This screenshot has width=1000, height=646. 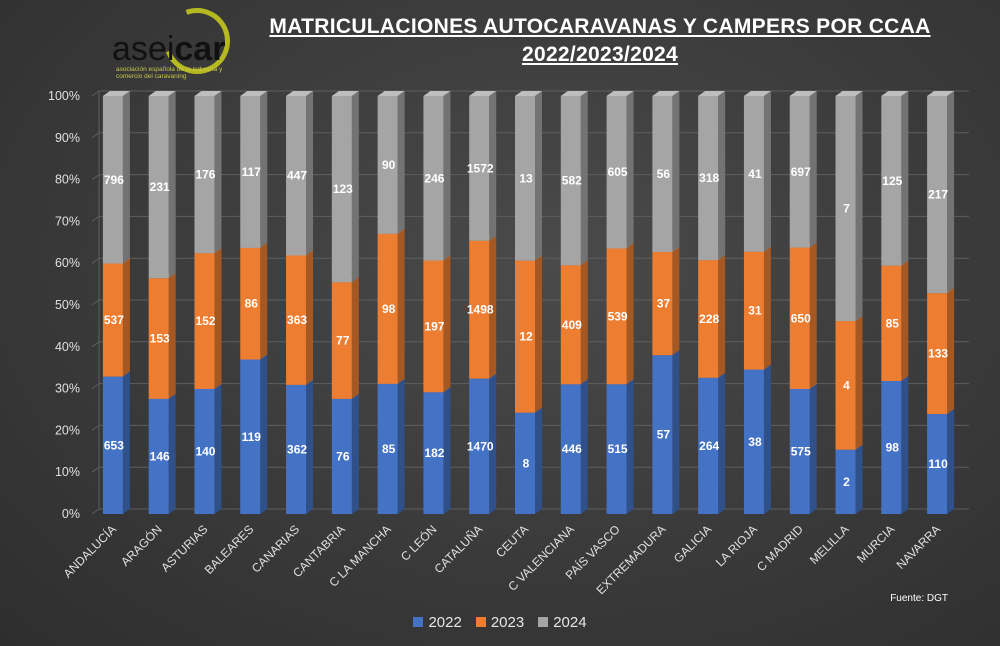 What do you see at coordinates (780, 548) in the screenshot?
I see `x-tick-label: C MADRID` at bounding box center [780, 548].